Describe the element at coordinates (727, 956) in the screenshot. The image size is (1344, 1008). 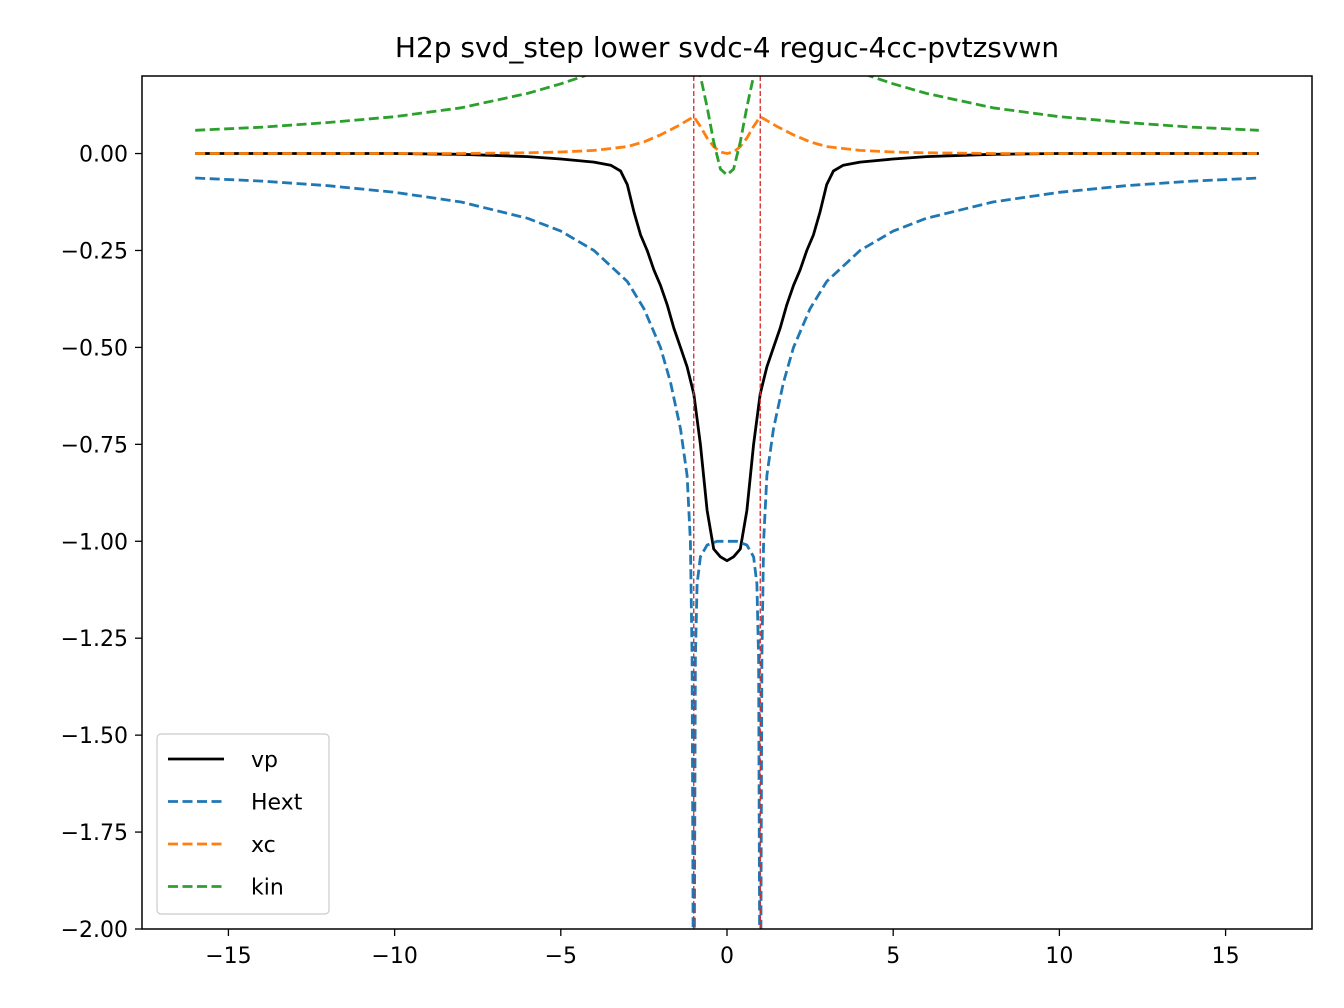
I see `x-tick-label: 0` at that location.